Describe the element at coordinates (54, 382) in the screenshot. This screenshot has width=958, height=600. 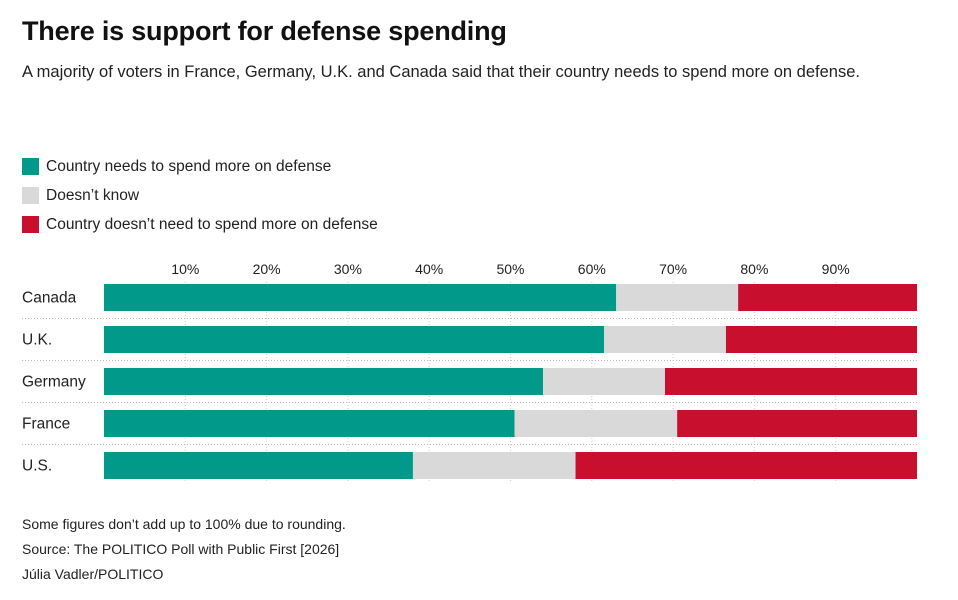
I see `category-label: Germany` at that location.